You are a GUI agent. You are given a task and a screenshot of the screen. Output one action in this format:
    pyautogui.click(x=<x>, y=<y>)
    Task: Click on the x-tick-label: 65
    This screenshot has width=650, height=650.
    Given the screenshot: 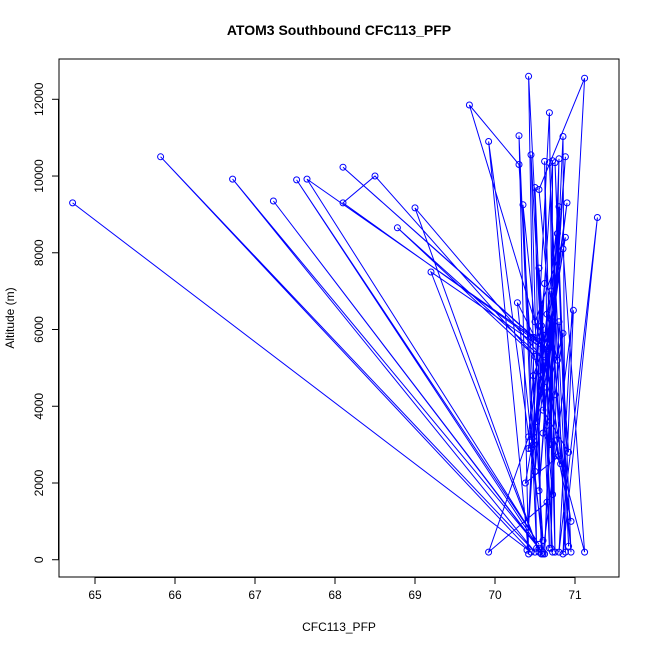 What is the action you would take?
    pyautogui.click(x=95, y=595)
    